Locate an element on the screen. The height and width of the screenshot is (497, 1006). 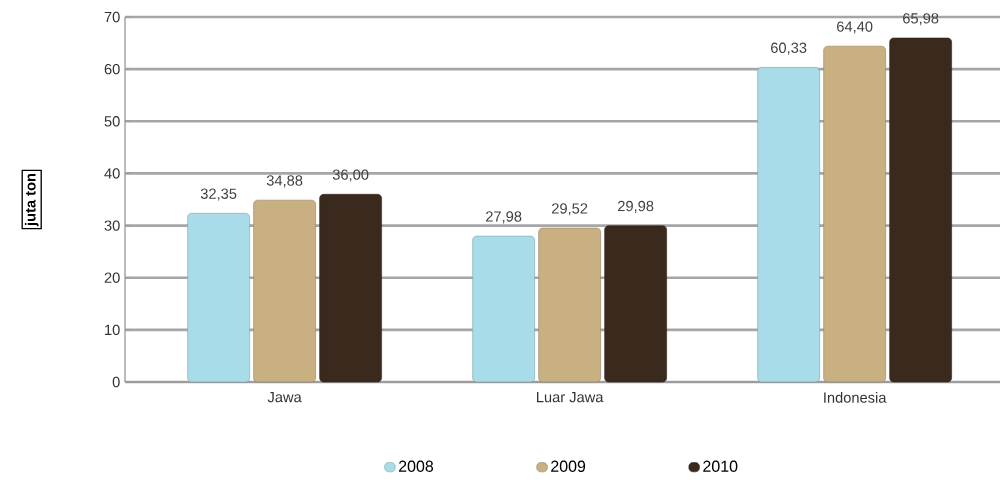
x-tick-label: Luar Jawa is located at coordinates (570, 397).